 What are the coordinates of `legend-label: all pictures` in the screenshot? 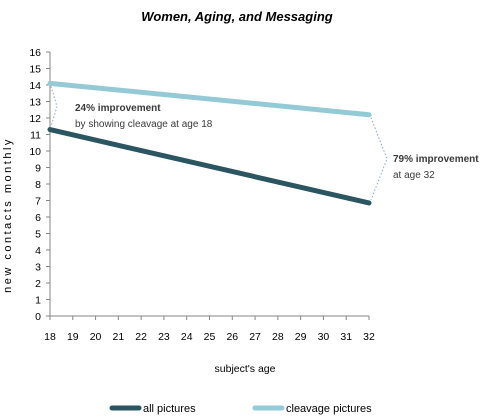 It's located at (169, 409).